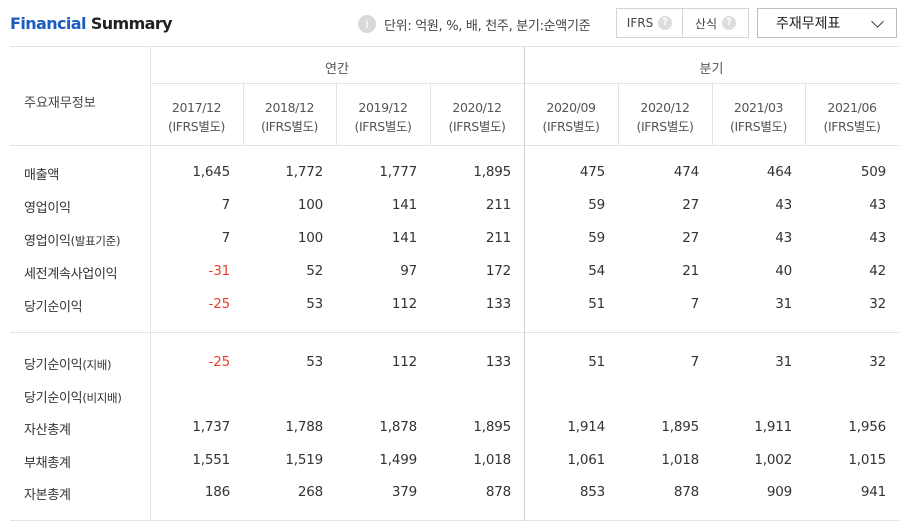  I want to click on chevron-down-icon, so click(877, 21).